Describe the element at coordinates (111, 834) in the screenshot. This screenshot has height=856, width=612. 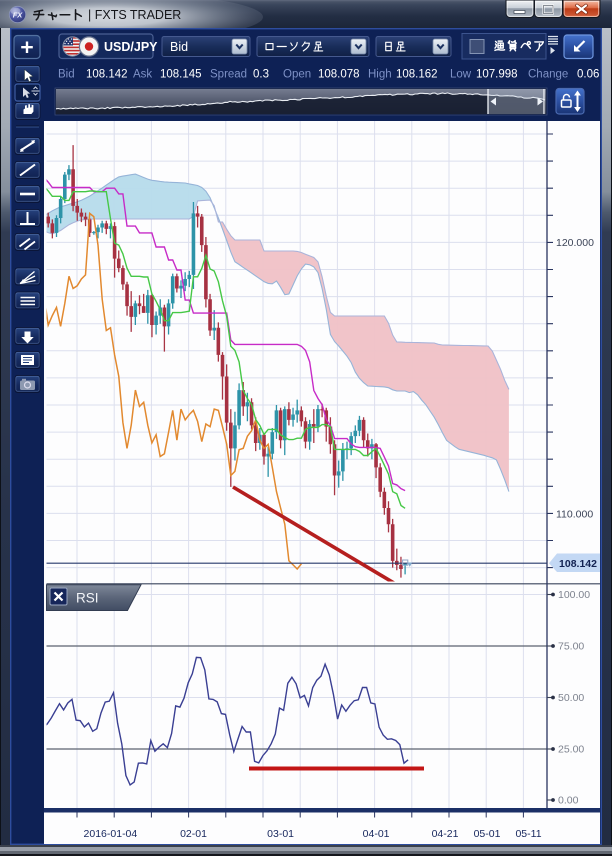
I see `svg-text: 2016-01-04` at that location.